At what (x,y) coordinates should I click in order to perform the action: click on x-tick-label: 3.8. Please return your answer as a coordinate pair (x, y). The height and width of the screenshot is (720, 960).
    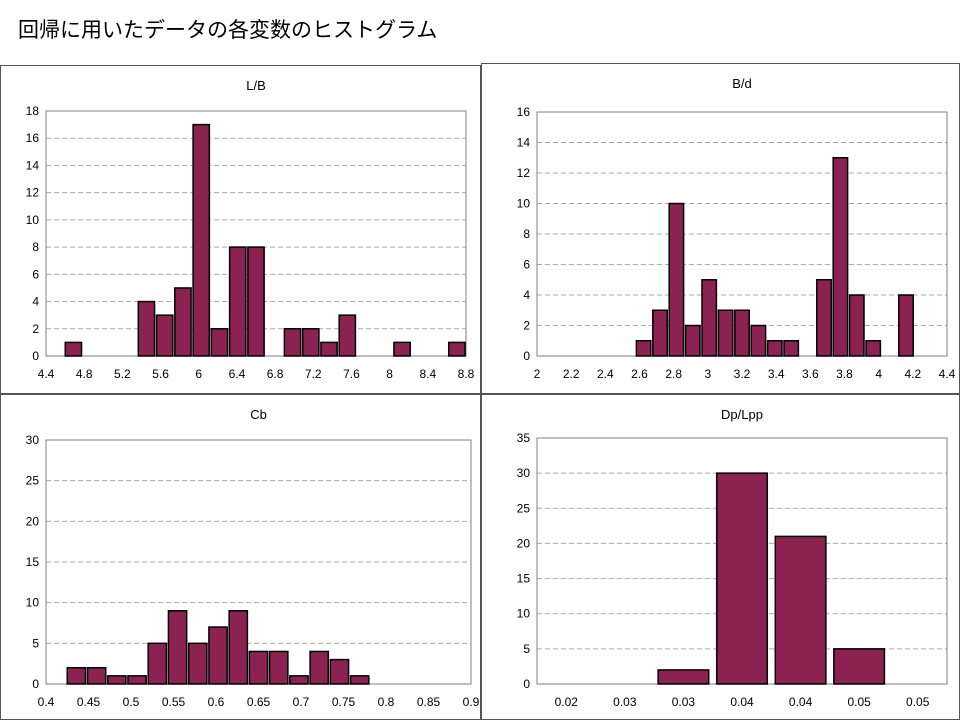
    Looking at the image, I should click on (844, 374).